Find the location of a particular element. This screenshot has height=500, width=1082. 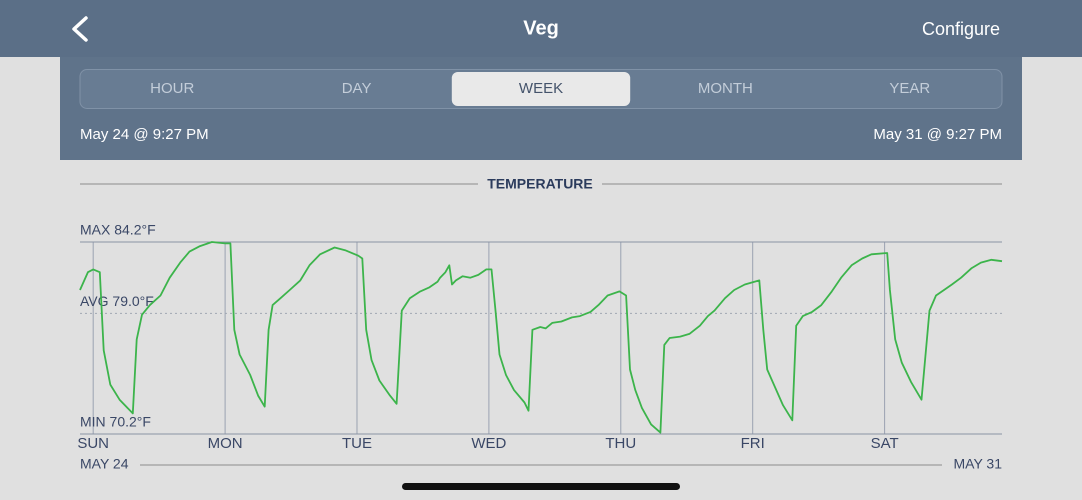

y-tick-label: MAX 84.2°F is located at coordinates (118, 230).